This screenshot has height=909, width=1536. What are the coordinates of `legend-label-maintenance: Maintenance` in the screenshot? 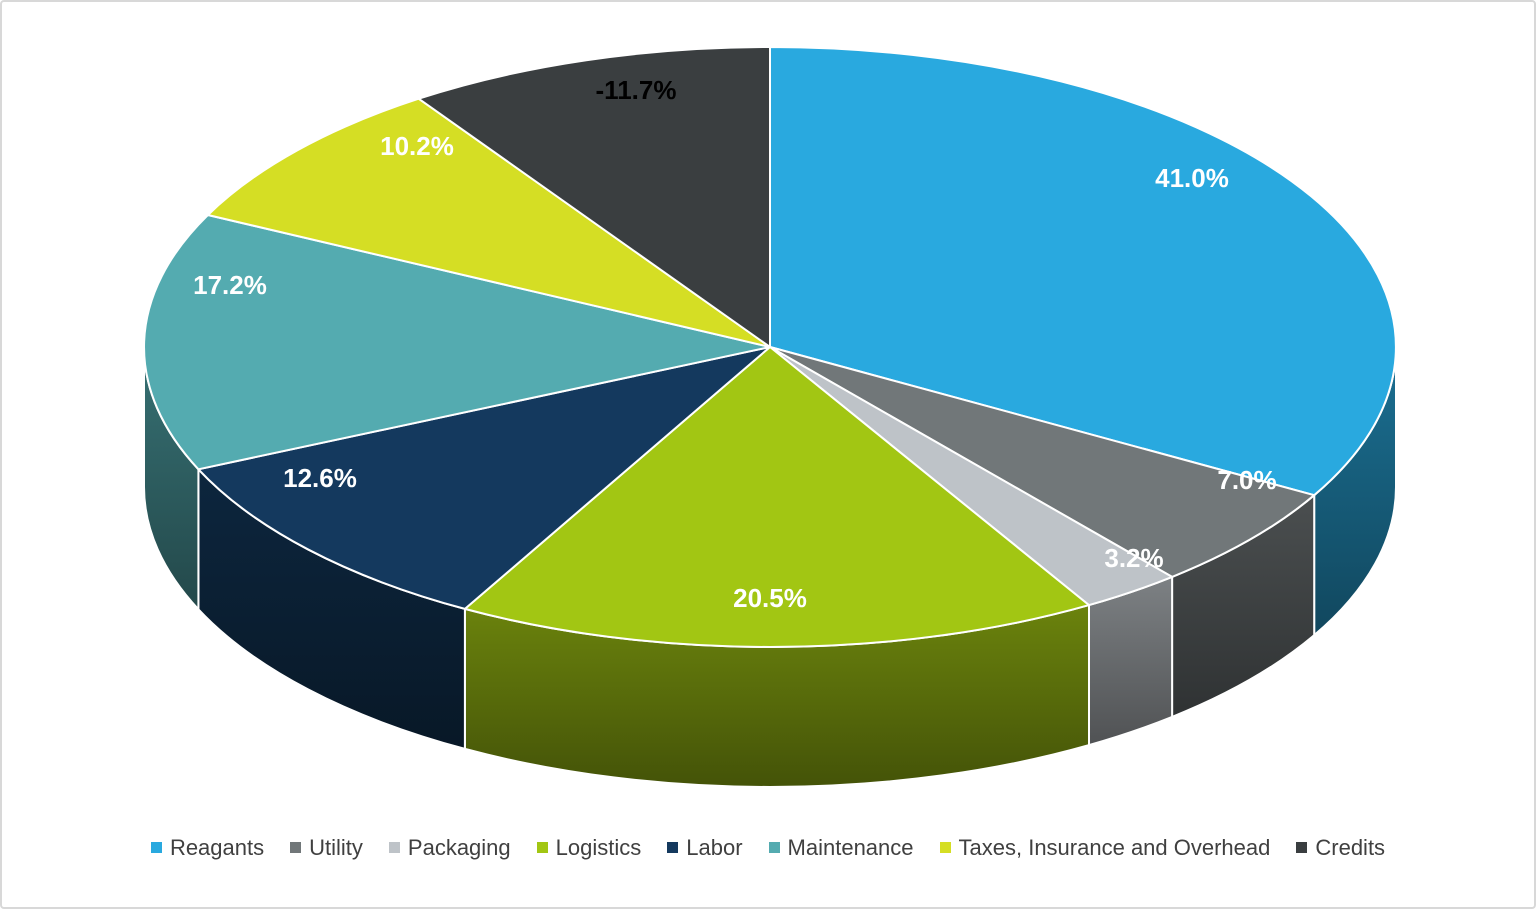 It's located at (850, 847).